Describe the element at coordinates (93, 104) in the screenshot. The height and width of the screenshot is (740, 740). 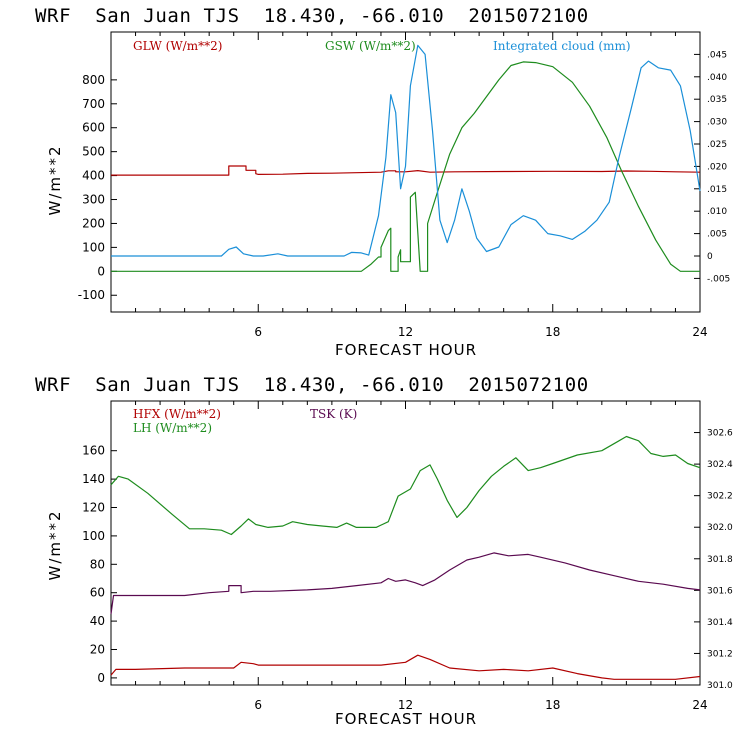
I see `y-tick-label: 700` at that location.